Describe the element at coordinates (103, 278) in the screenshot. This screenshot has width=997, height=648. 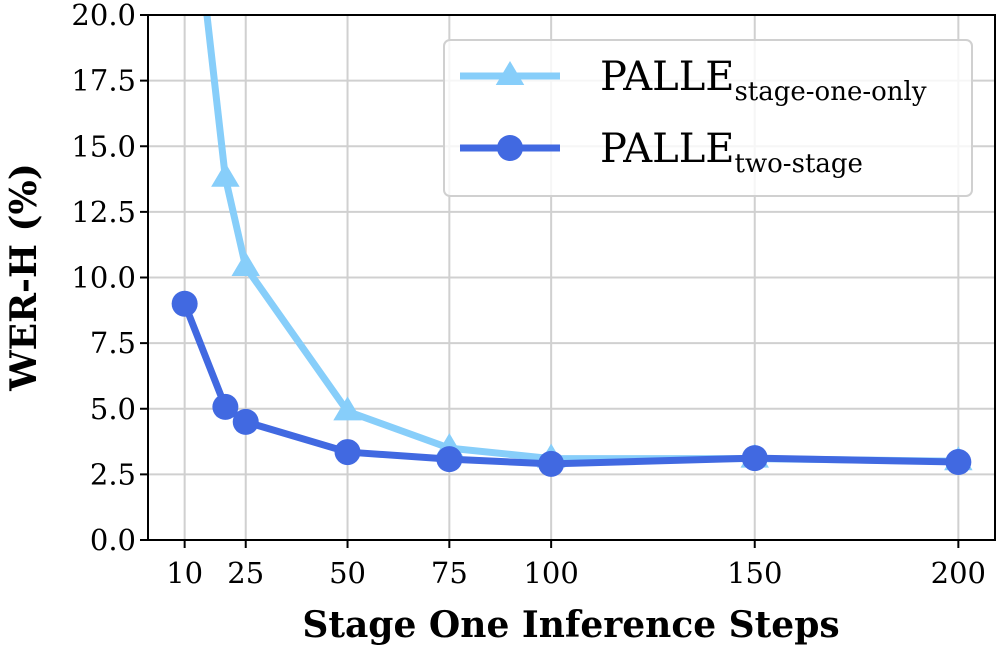
I see `y-tick-label: 10.0` at that location.